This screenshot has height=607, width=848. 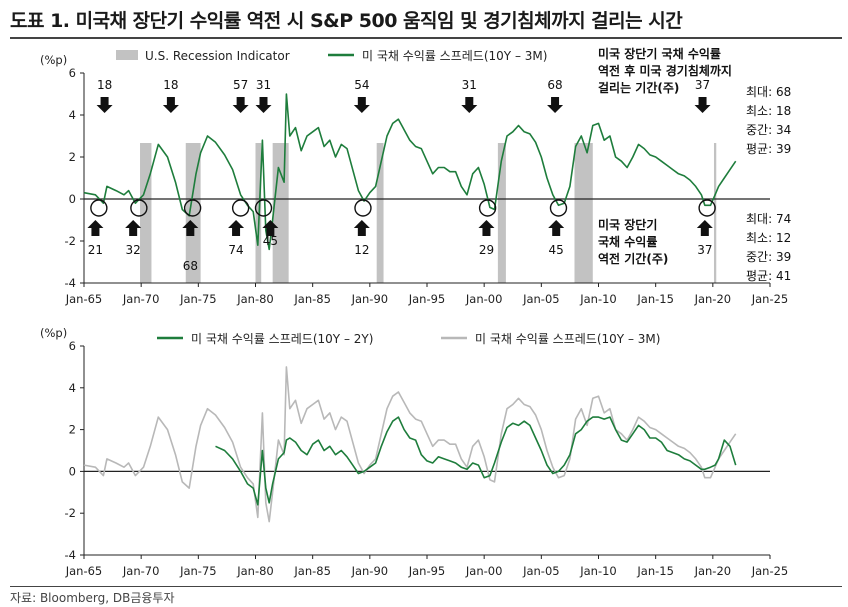 I want to click on chart1-xtick-label-7: Jan-95, so click(x=427, y=299).